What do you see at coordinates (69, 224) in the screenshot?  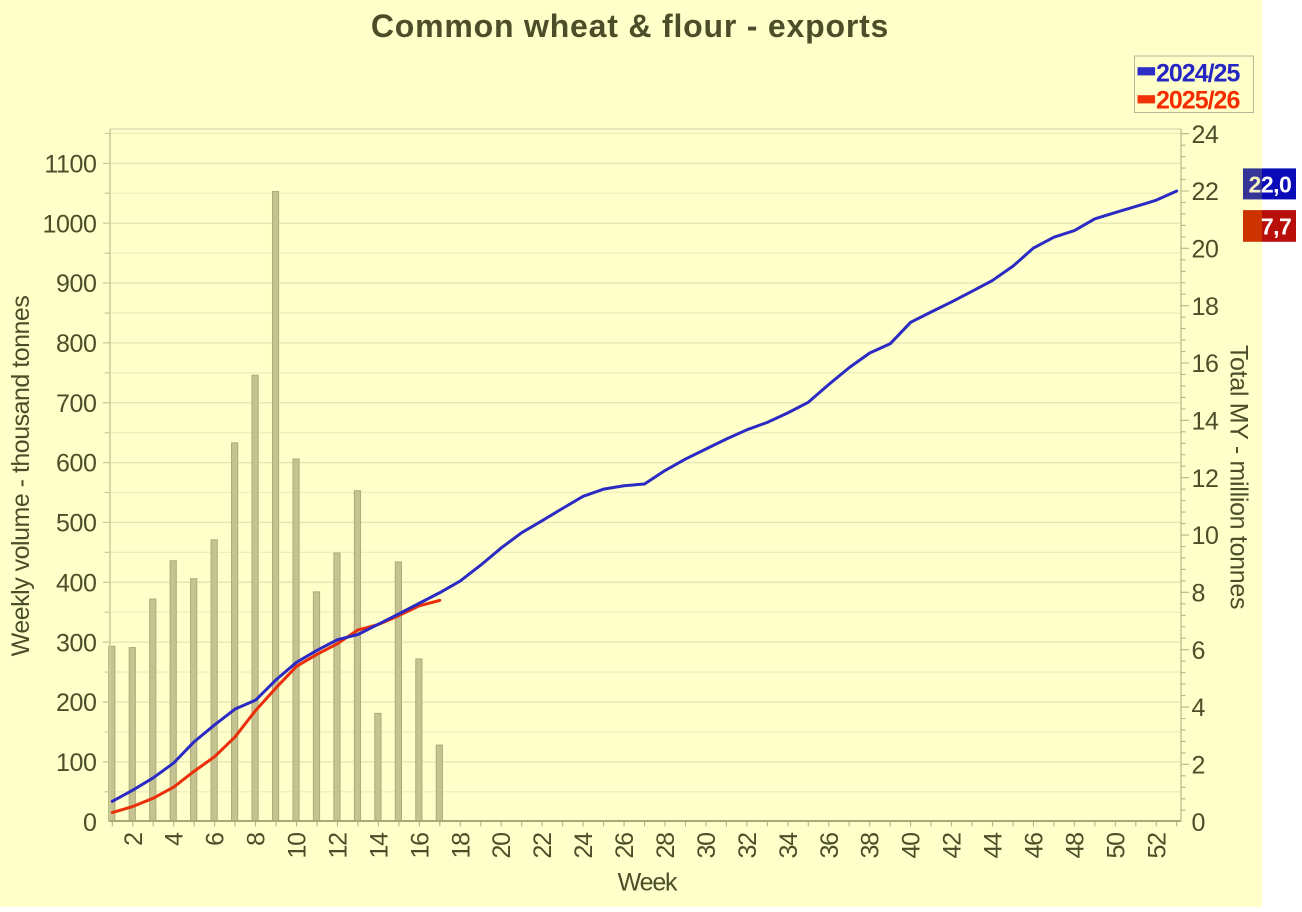 I see `svg-text: 1000` at bounding box center [69, 224].